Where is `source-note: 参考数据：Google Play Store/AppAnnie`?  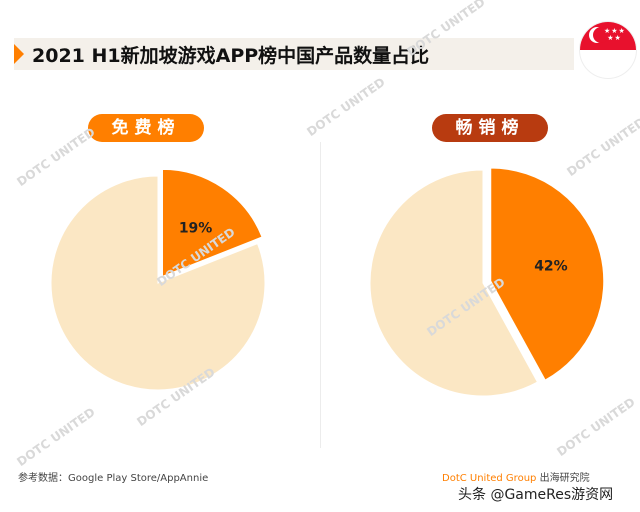
source-note: 参考数据：Google Play Store/AppAnnie is located at coordinates (113, 478).